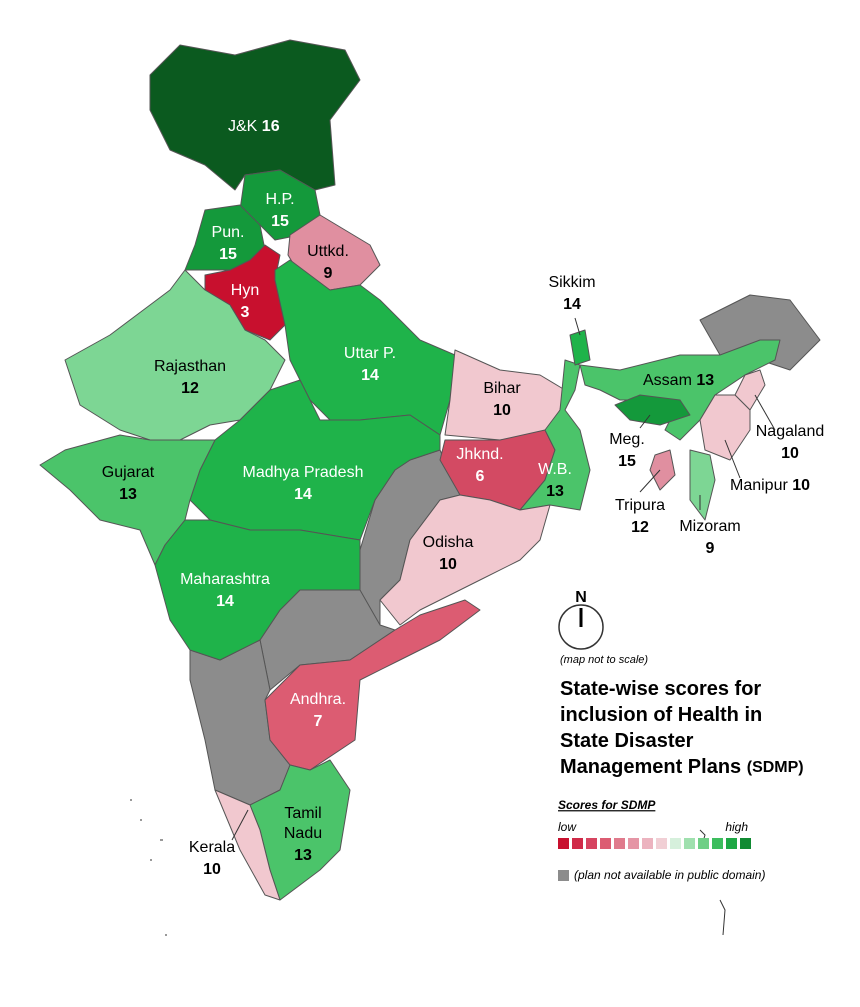 The image size is (860, 1007). What do you see at coordinates (736, 827) in the screenshot?
I see `legend-high: high` at bounding box center [736, 827].